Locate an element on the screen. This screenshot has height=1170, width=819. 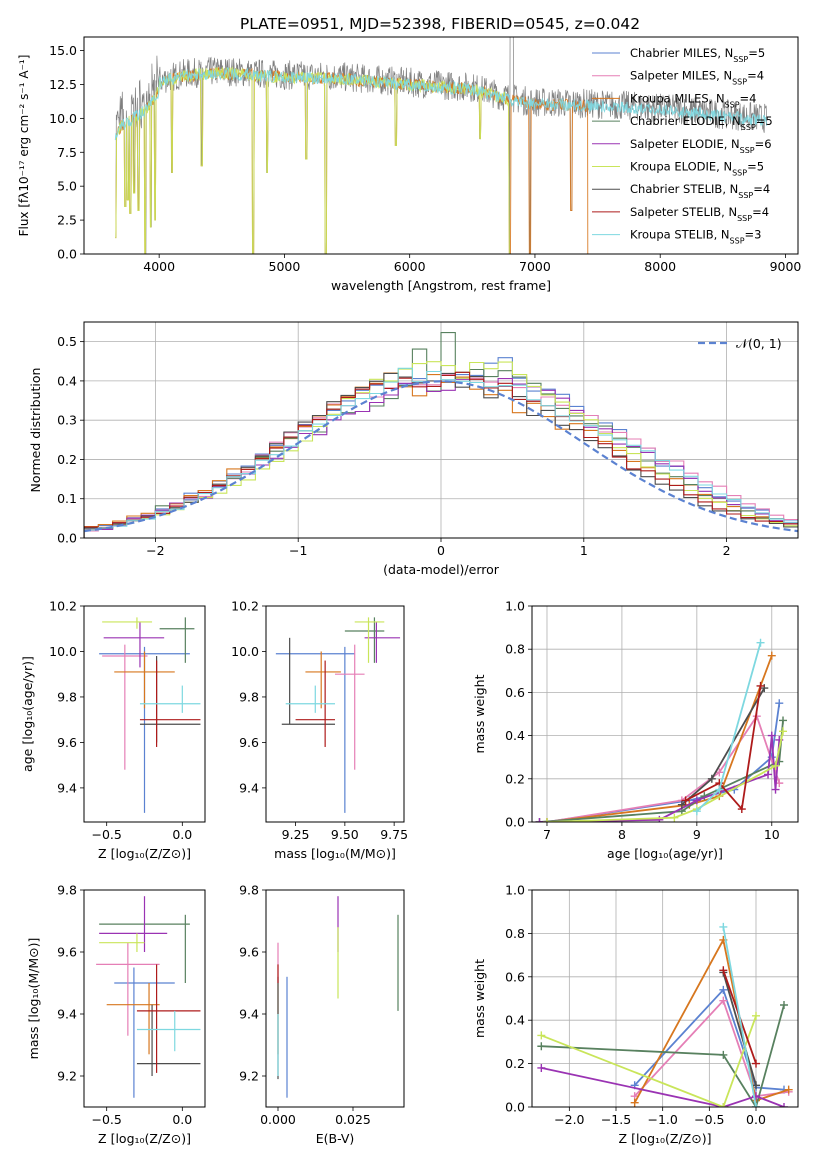
y-tick-label: 10.0 is located at coordinates (63, 651).